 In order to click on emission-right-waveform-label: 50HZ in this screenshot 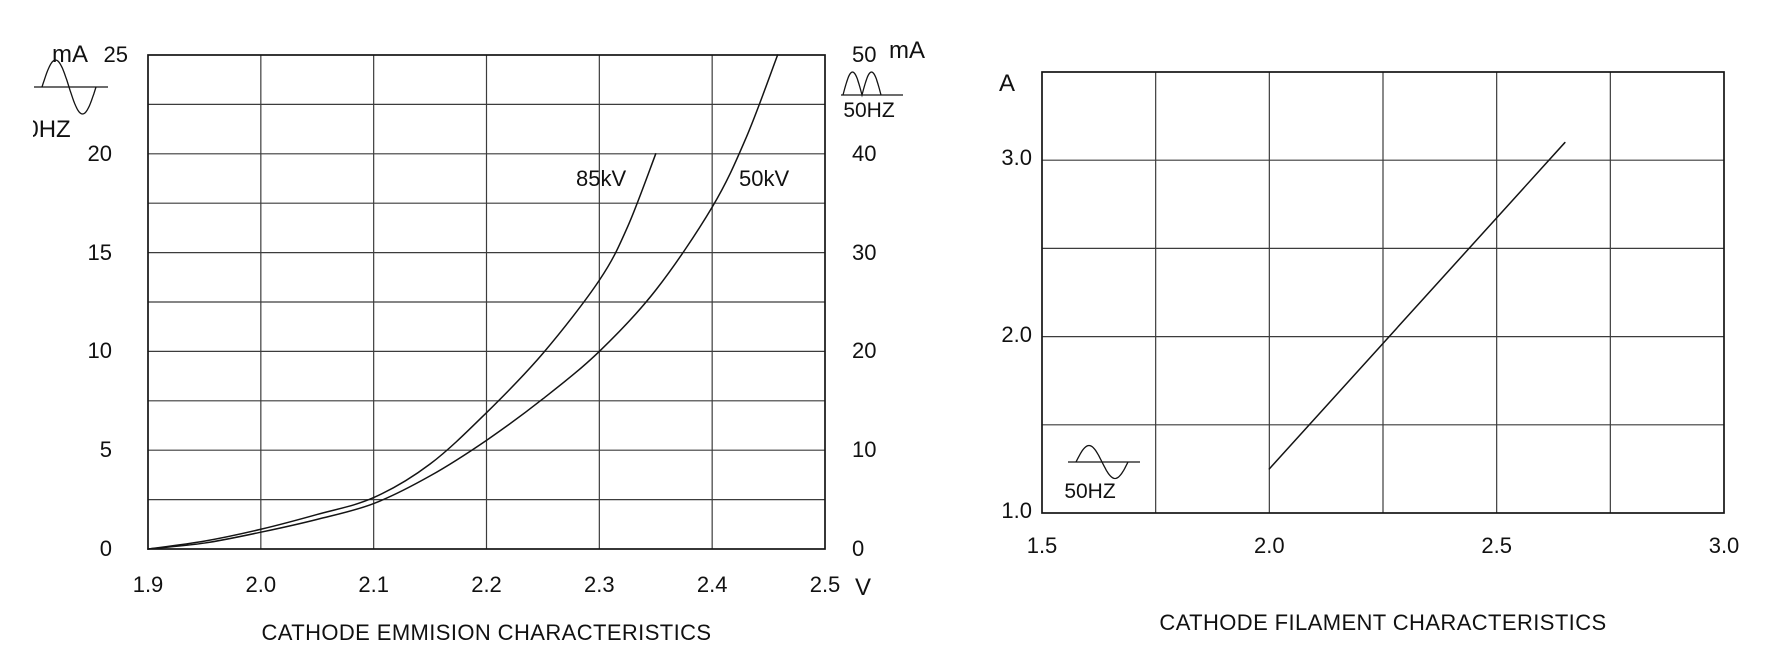, I will do `click(869, 110)`.